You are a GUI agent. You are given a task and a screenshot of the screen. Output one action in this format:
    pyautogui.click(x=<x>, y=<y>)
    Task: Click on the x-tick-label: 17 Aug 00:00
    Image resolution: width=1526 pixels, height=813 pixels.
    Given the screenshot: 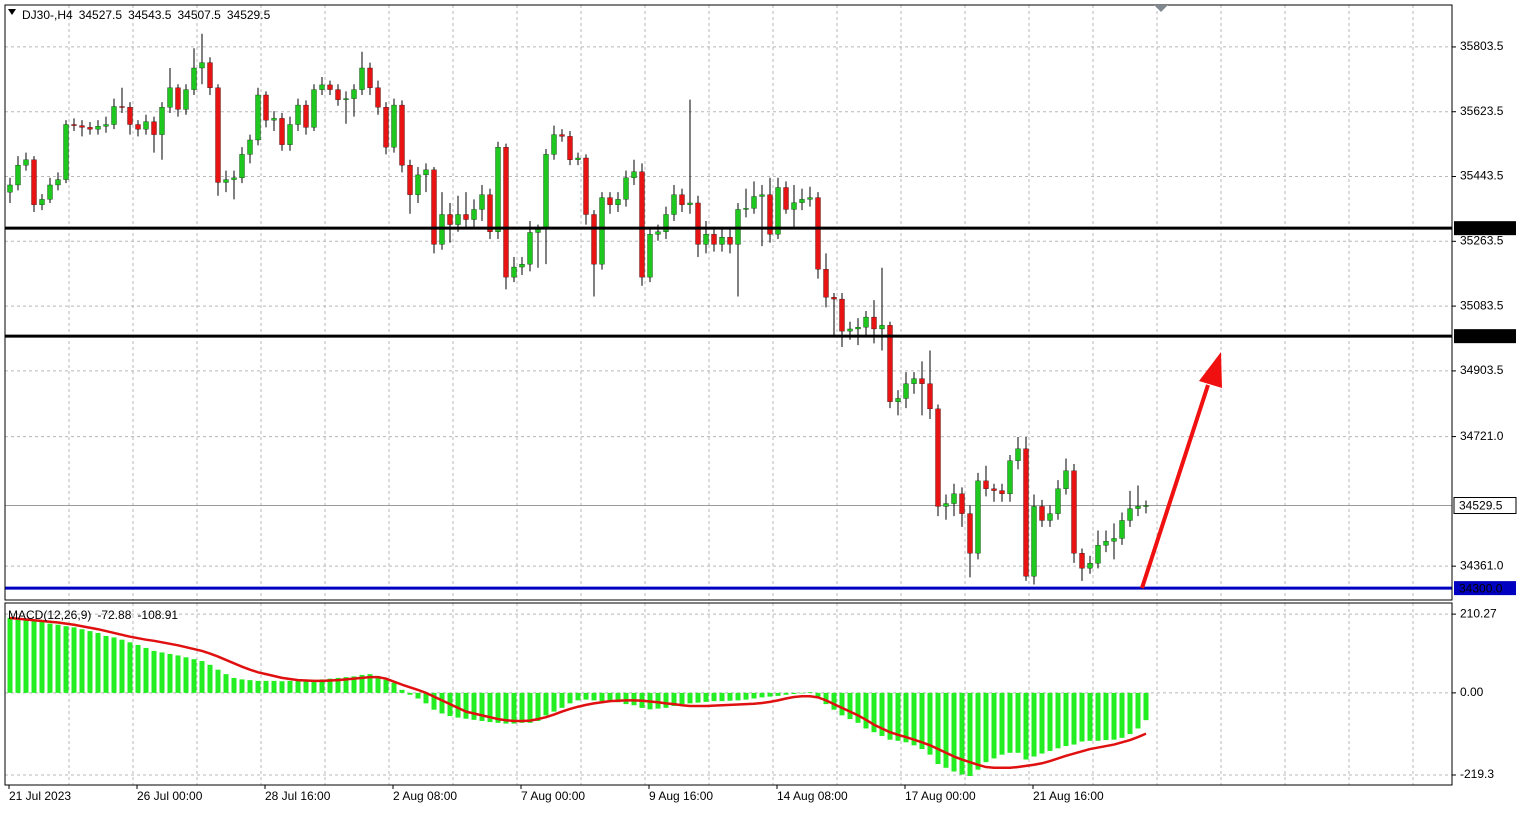 What is the action you would take?
    pyautogui.click(x=940, y=796)
    